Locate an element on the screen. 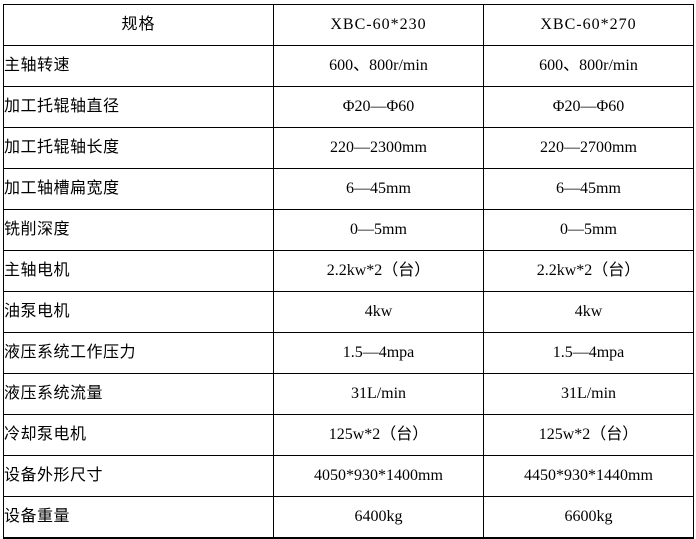 The height and width of the screenshot is (539, 696). row-value-model-2: 220—2700mm is located at coordinates (588, 148).